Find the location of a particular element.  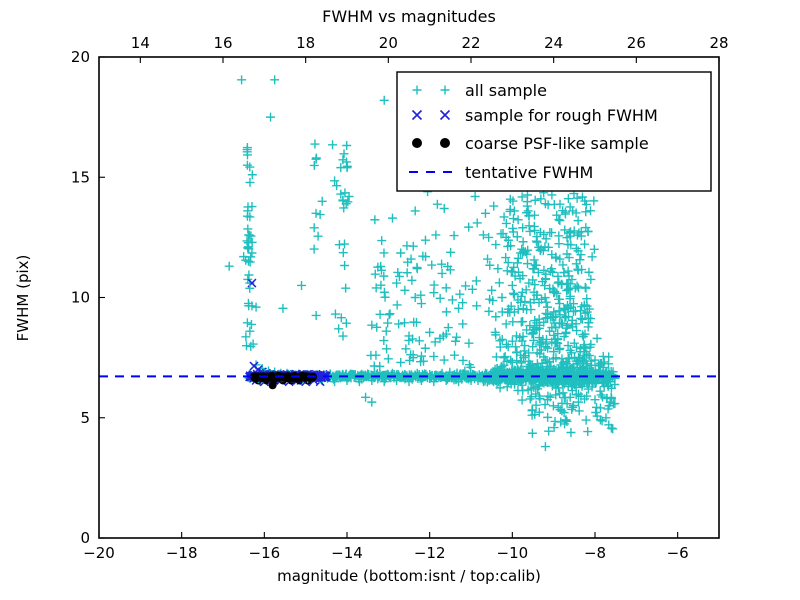

chart-title: FWHM vs magnitudes is located at coordinates (409, 16).